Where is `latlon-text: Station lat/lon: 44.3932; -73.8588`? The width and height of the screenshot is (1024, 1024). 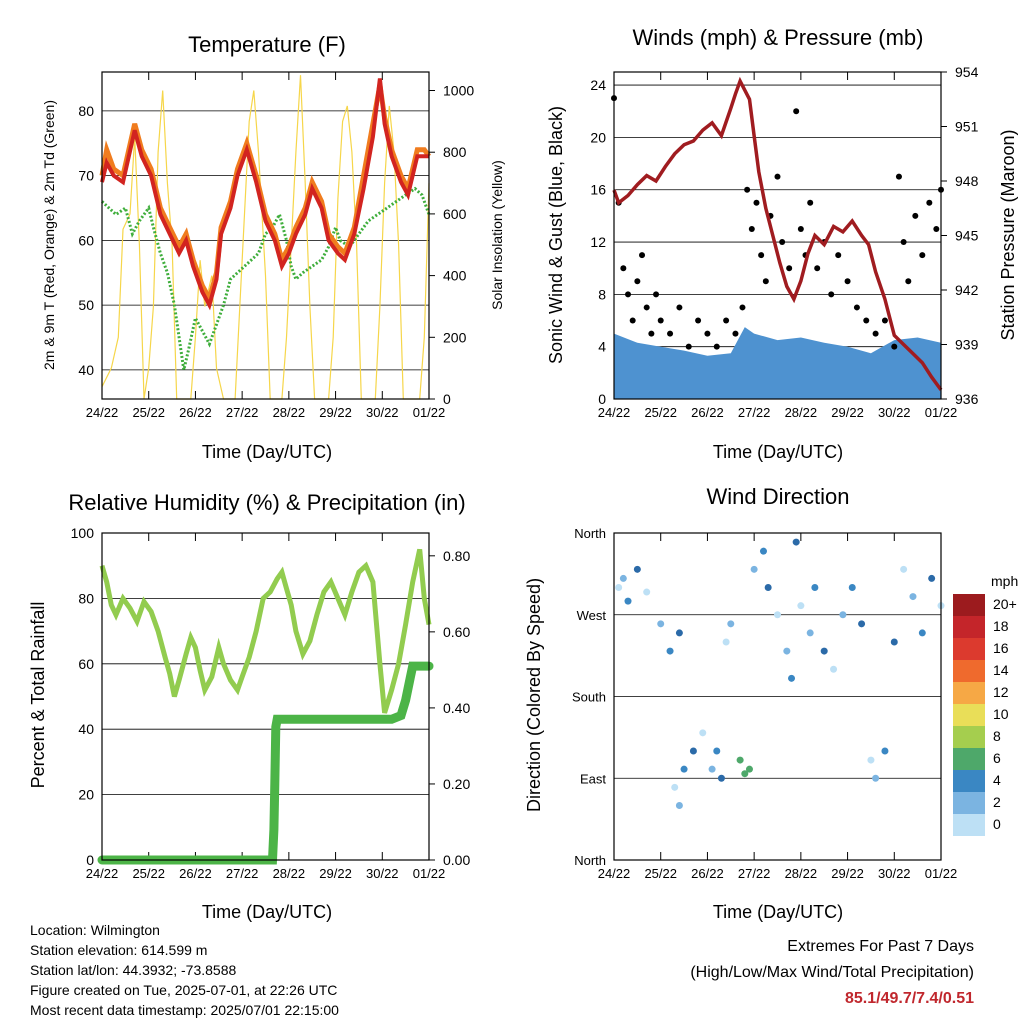
latlon-text: Station lat/lon: 44.3932; -73.8588 is located at coordinates (133, 970).